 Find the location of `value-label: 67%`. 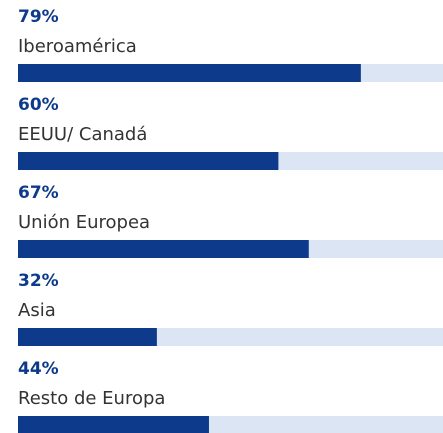

value-label: 67% is located at coordinates (38, 193).